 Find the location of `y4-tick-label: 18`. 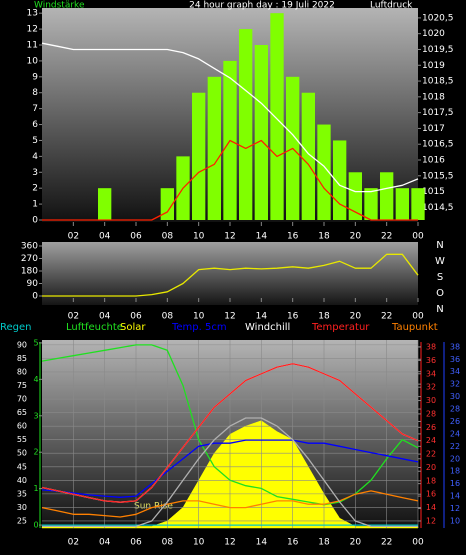

y4-tick-label: 18 is located at coordinates (455, 471).